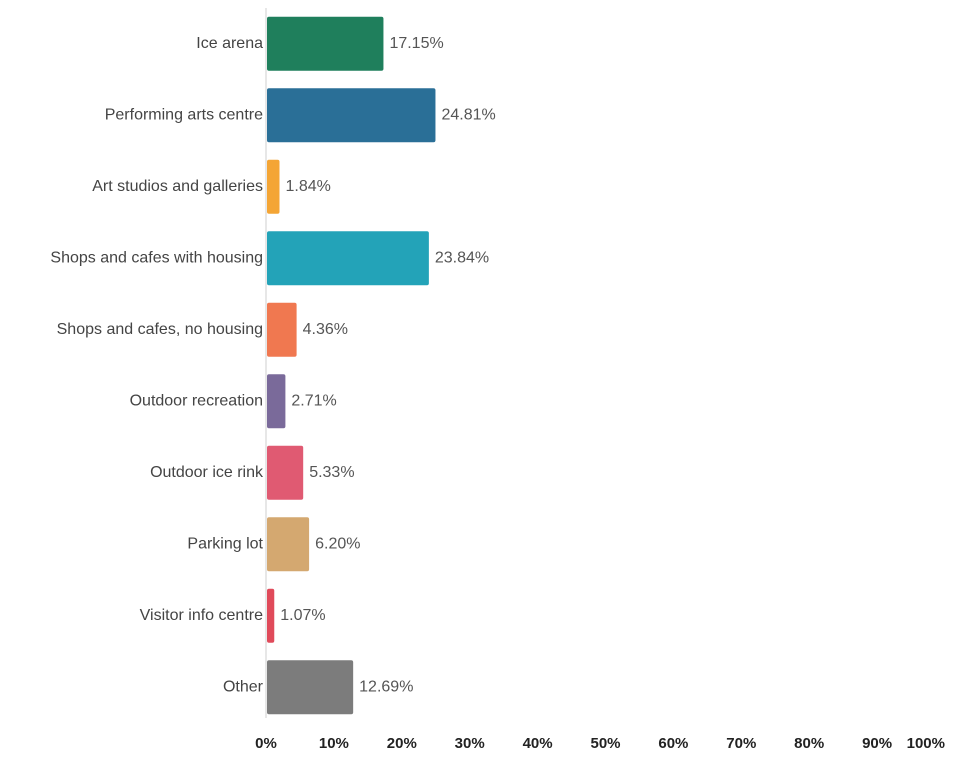 This screenshot has height=759, width=969. I want to click on category-label: Art studios and galleries, so click(177, 186).